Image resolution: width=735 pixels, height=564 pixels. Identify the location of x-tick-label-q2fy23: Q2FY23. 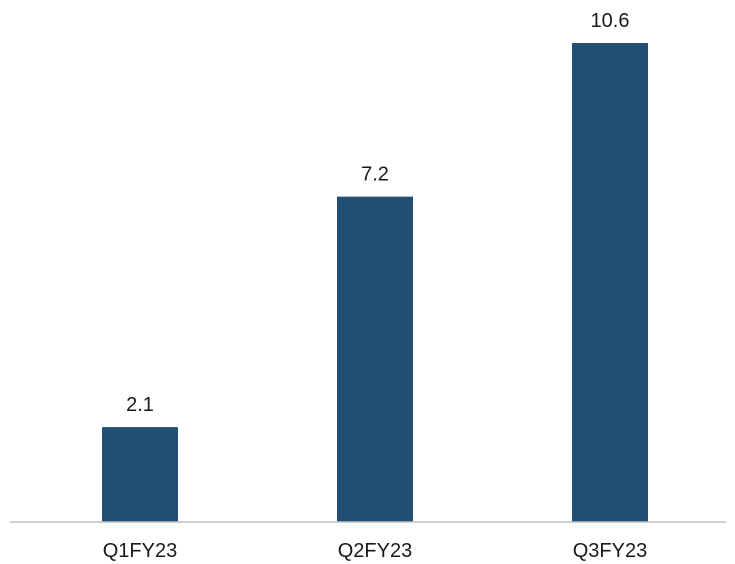
(375, 551).